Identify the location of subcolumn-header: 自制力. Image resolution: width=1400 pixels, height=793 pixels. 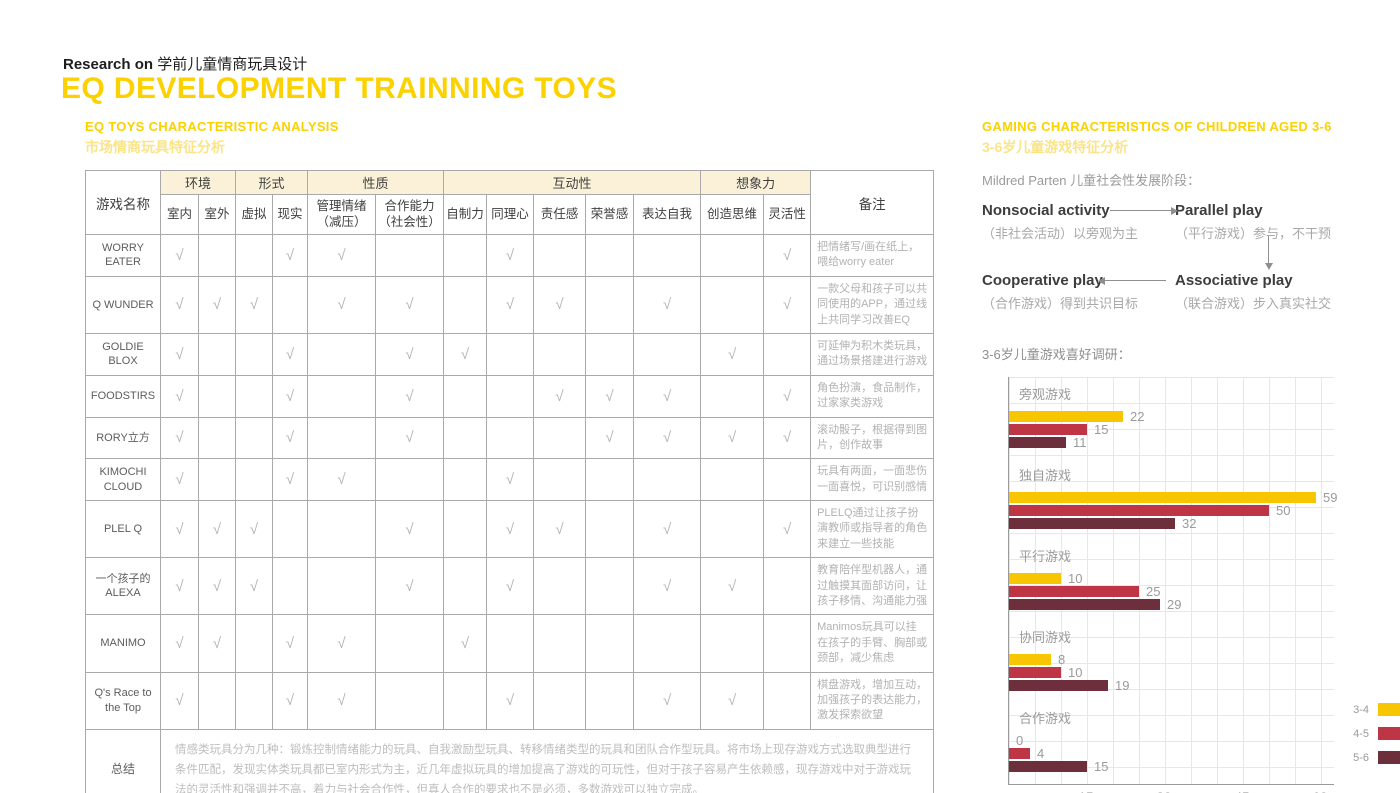
(465, 214).